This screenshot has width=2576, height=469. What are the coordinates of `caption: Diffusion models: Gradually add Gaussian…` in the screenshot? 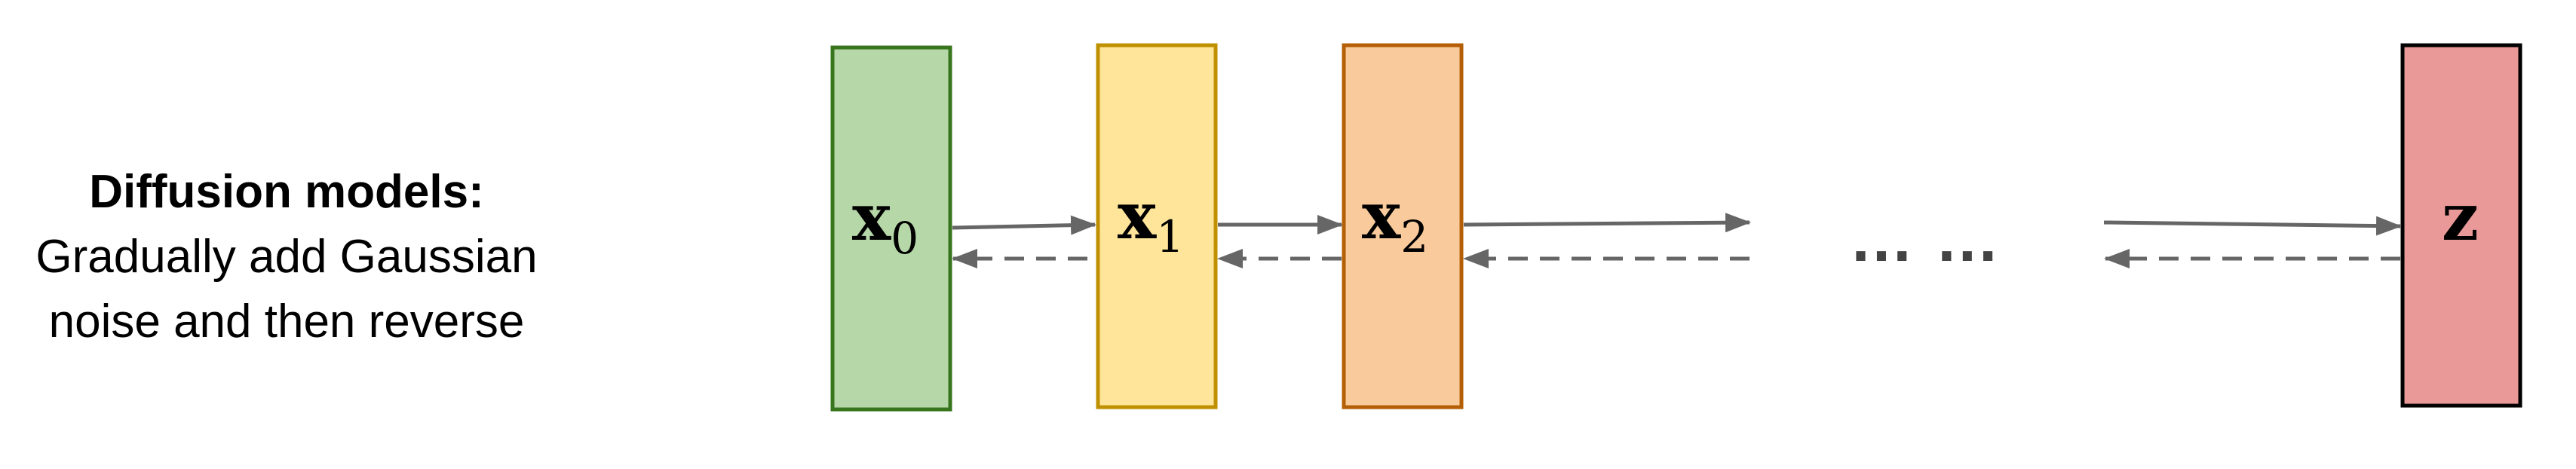 It's located at (286, 257).